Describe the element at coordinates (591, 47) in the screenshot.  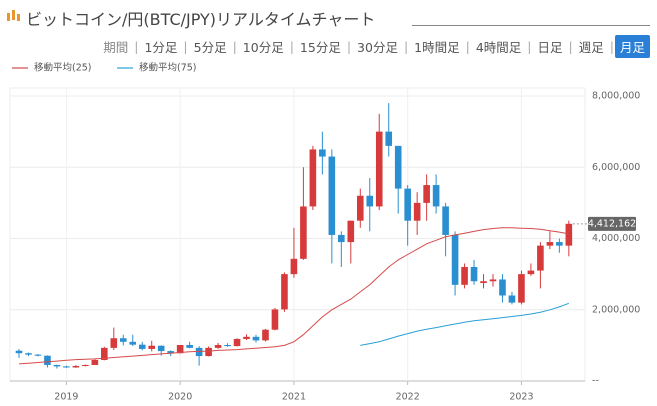
I see `period-button: 週足` at that location.